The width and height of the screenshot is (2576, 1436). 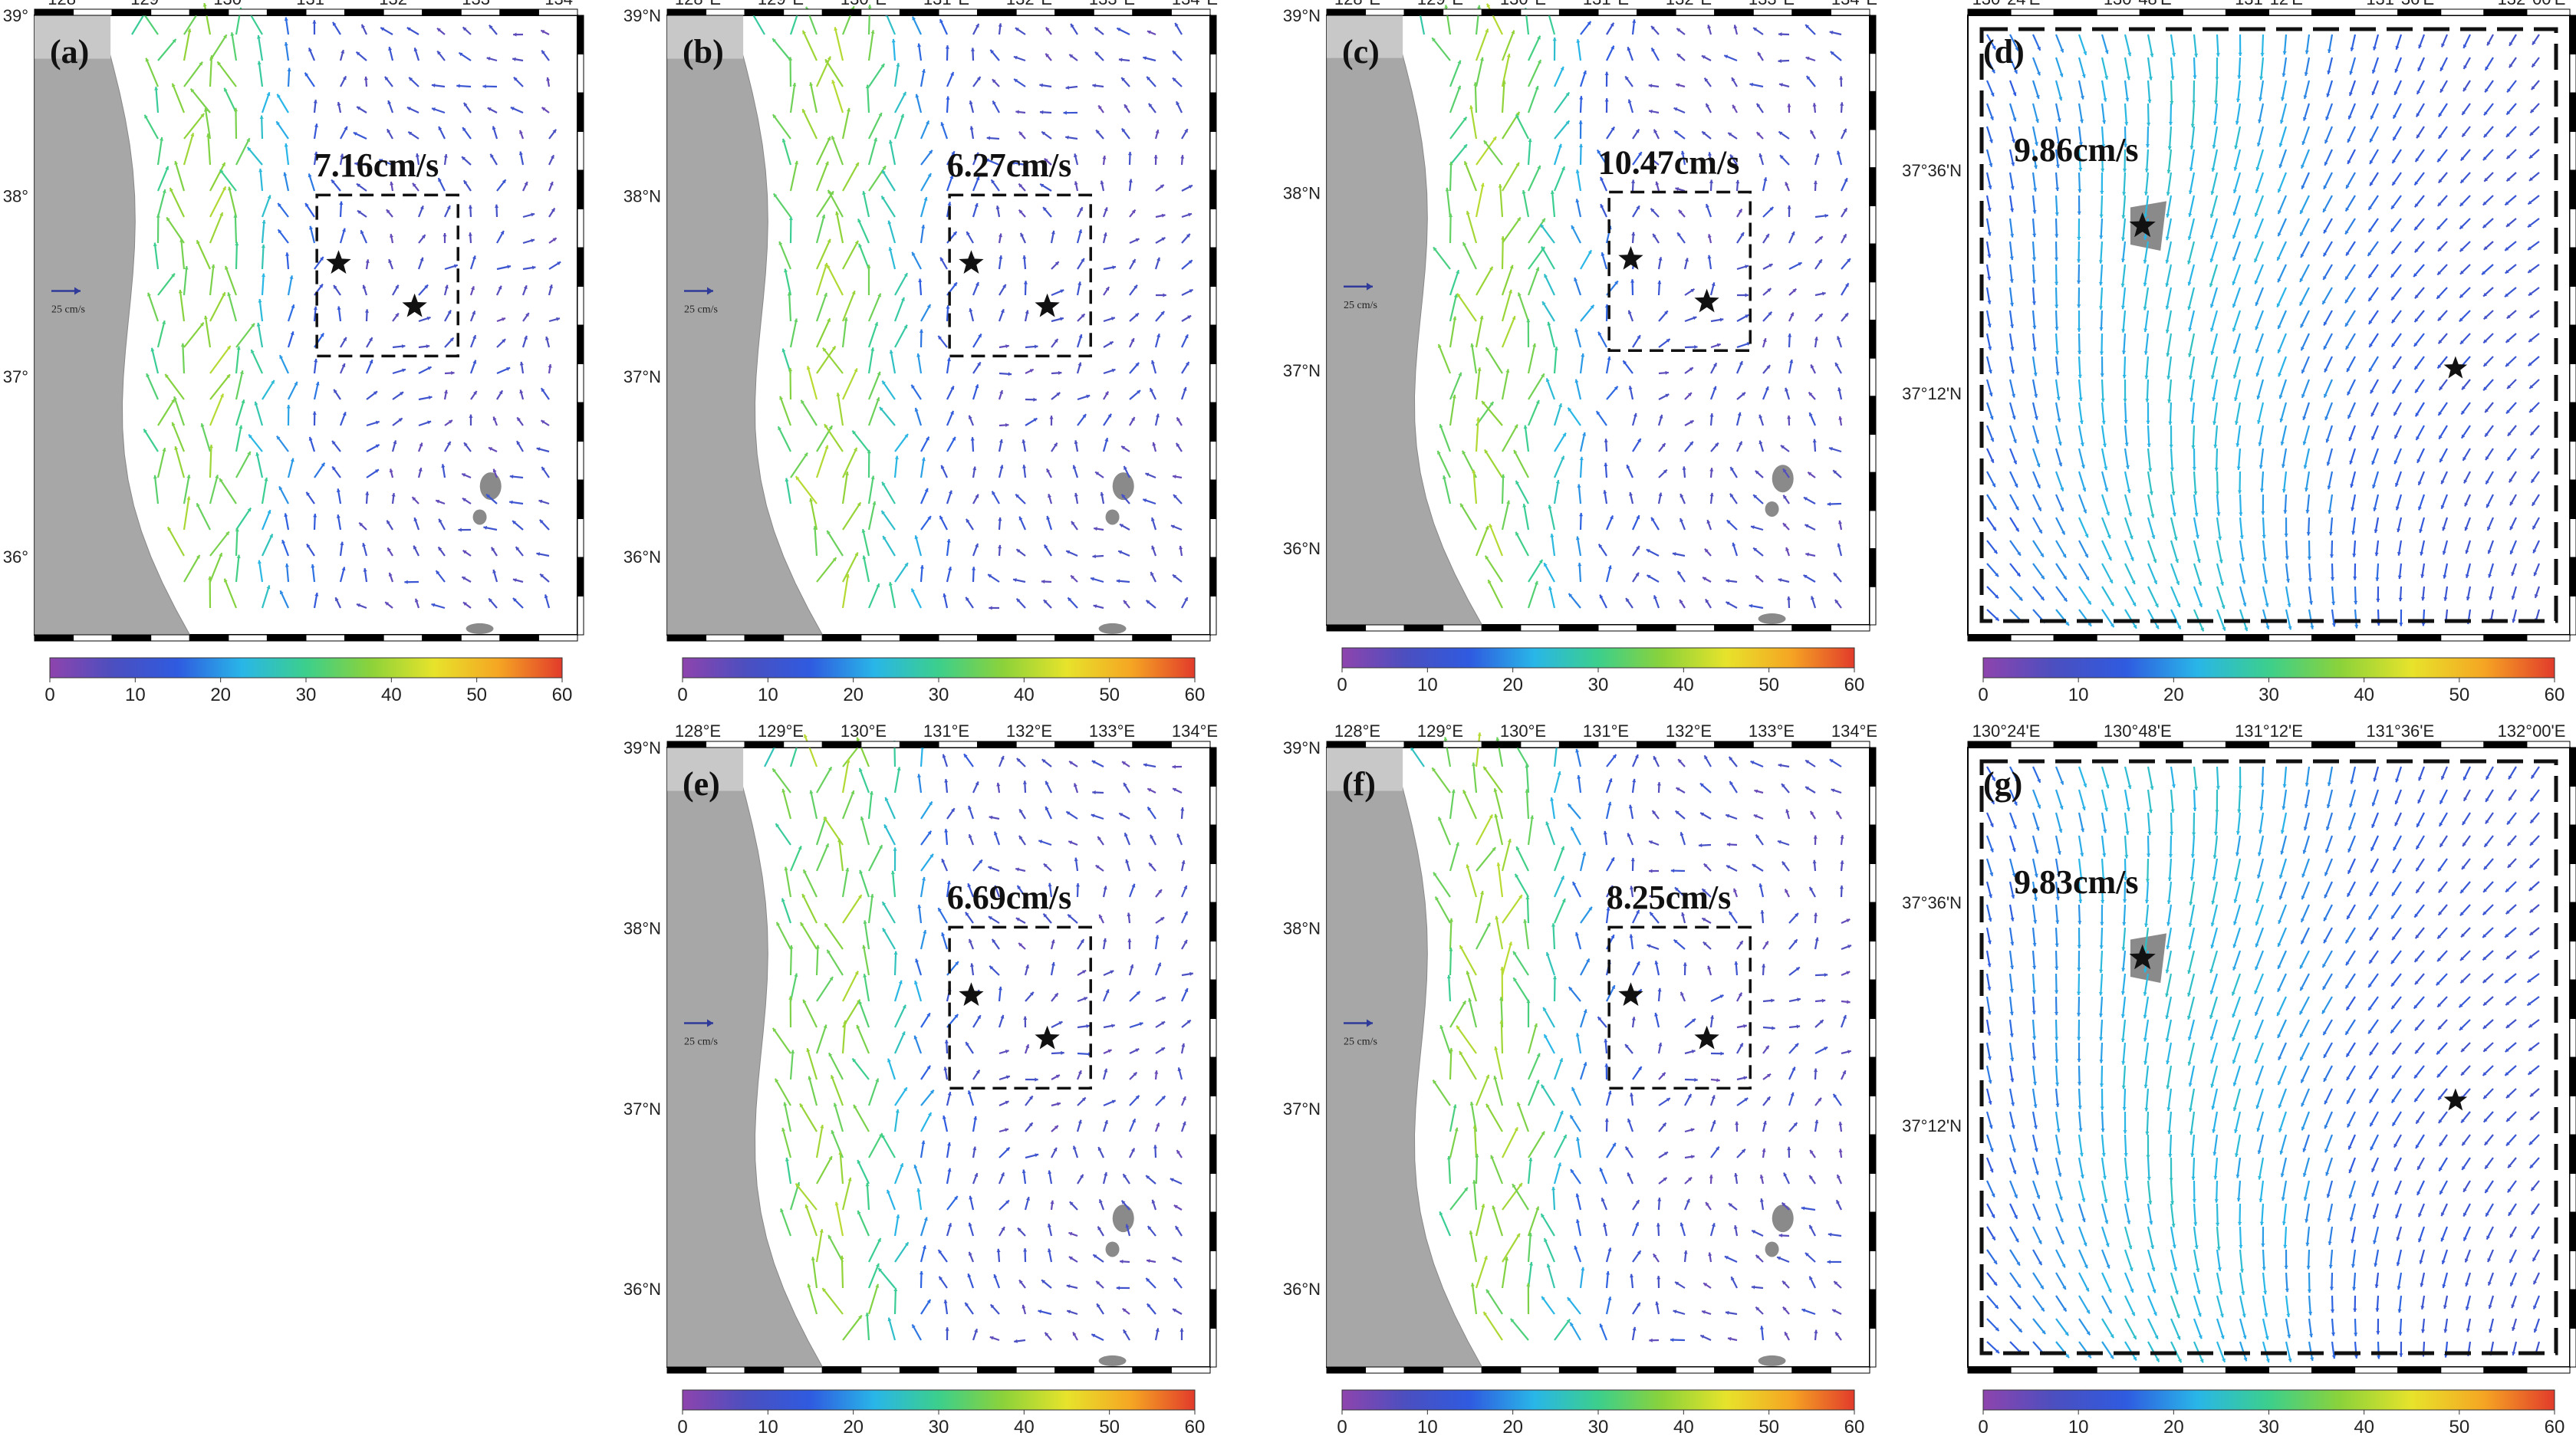 What do you see at coordinates (1195, 695) in the screenshot?
I see `colorbar-tick-label: 60` at bounding box center [1195, 695].